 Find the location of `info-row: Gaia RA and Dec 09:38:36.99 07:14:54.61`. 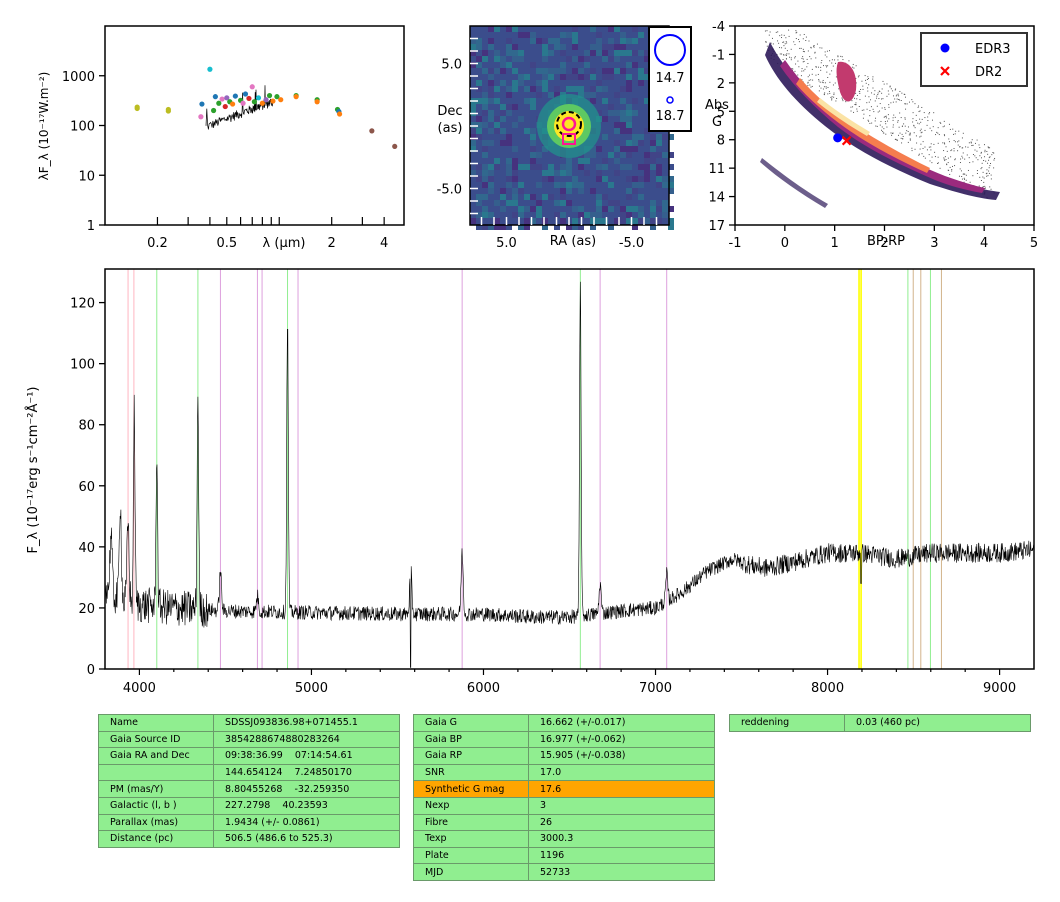

info-row: Gaia RA and Dec 09:38:36.99 07:14:54.61 is located at coordinates (249, 756).